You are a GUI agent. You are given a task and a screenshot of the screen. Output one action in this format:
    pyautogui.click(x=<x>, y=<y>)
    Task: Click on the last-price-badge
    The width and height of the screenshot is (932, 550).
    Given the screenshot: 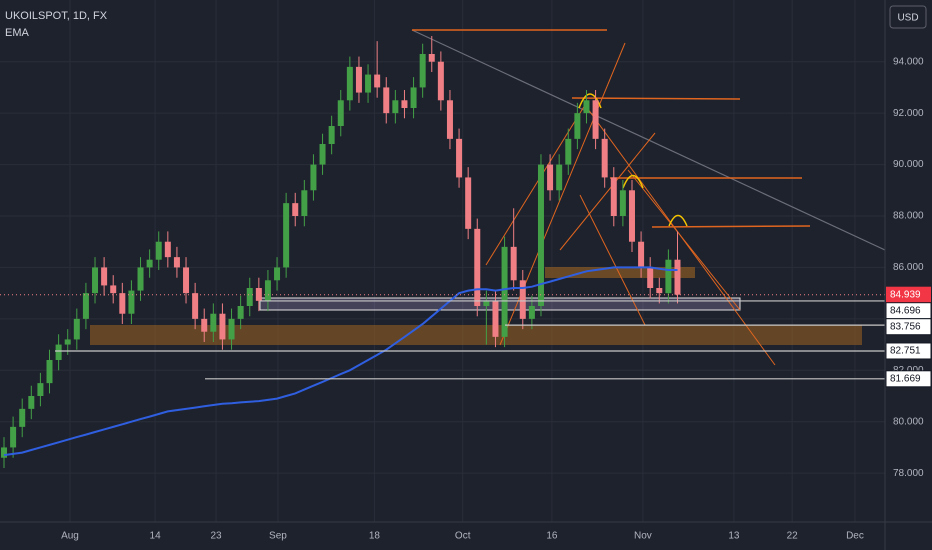 What is the action you would take?
    pyautogui.click(x=908, y=294)
    